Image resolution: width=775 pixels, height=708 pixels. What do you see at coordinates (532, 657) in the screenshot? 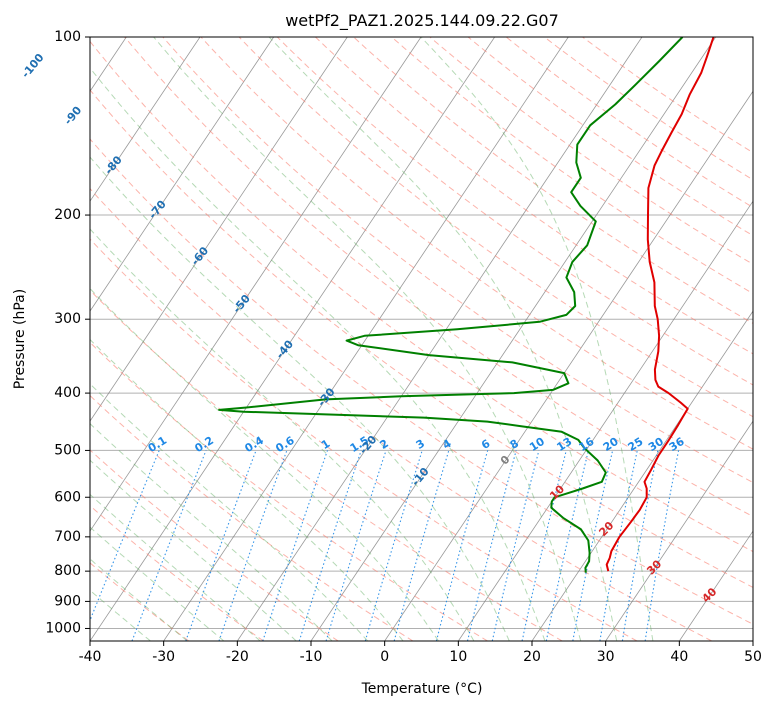
I see `x-tick-label: 20` at bounding box center [532, 657].